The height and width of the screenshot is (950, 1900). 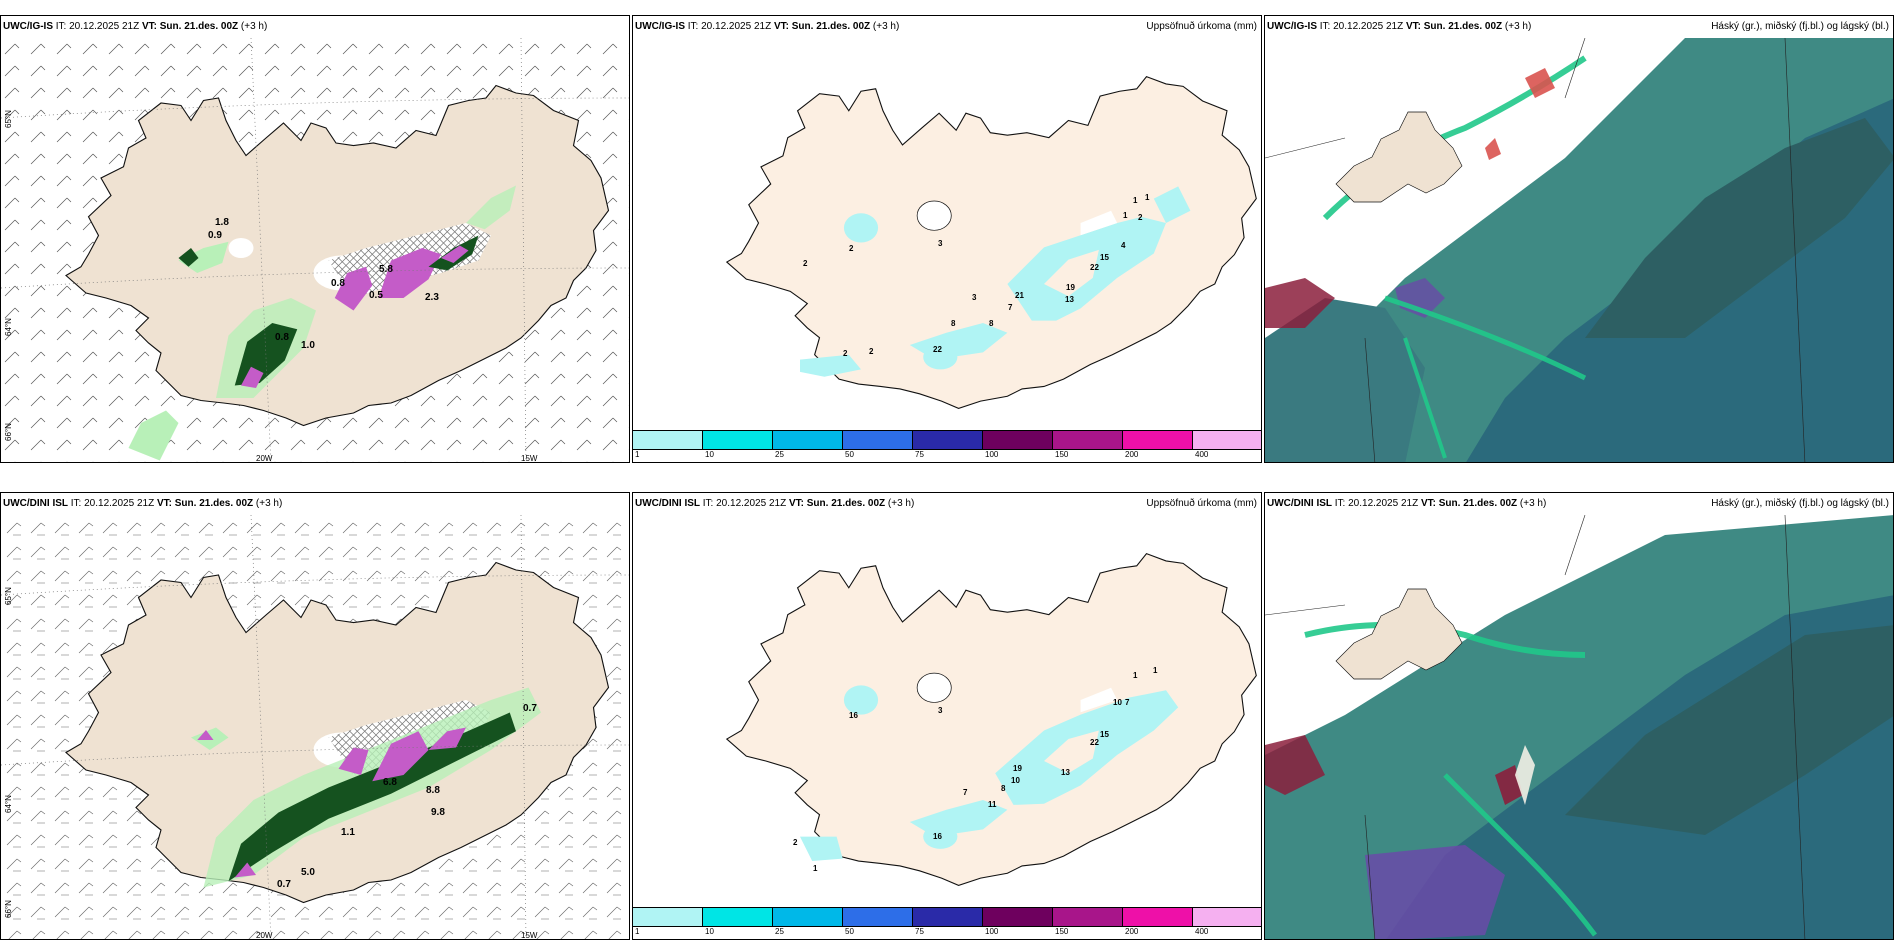 I want to click on precip-value: 21, so click(x=1019, y=295).